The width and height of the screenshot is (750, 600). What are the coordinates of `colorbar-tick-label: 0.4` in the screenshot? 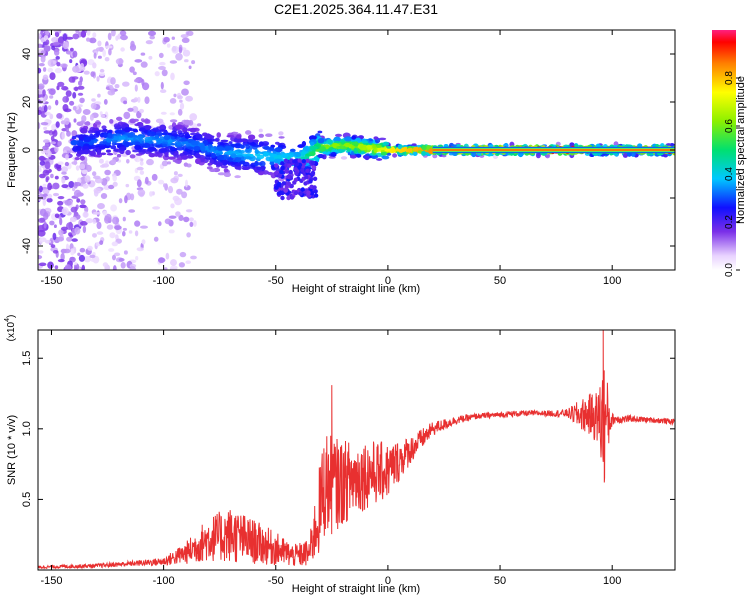 It's located at (729, 174).